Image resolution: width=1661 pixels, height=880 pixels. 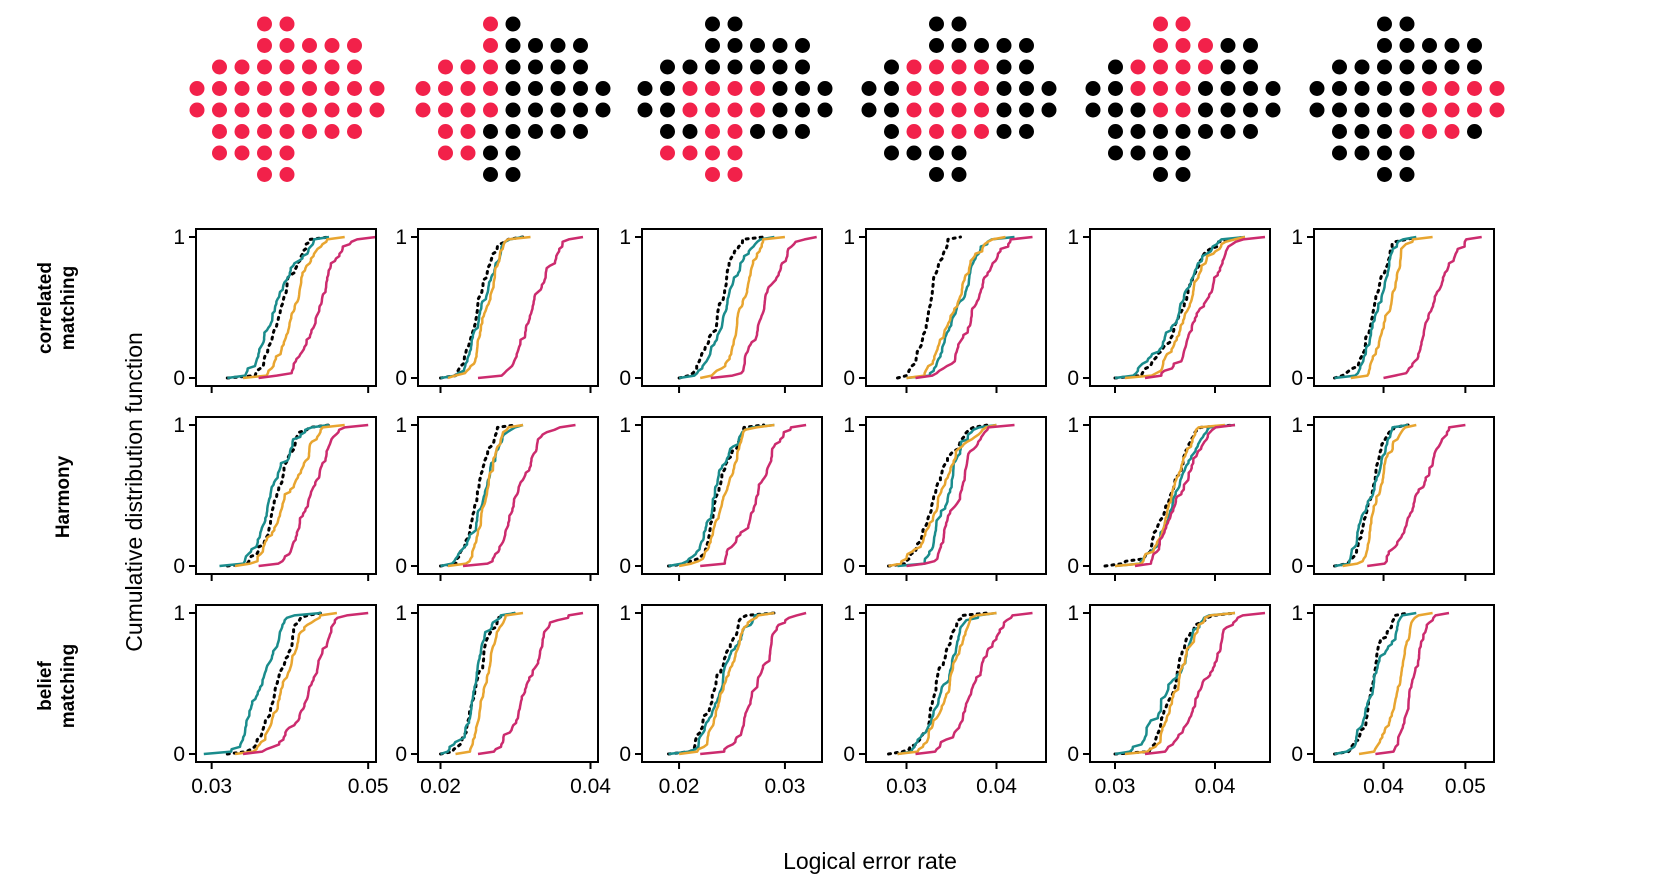 What do you see at coordinates (45, 308) in the screenshot?
I see `row-label-line: correlated` at bounding box center [45, 308].